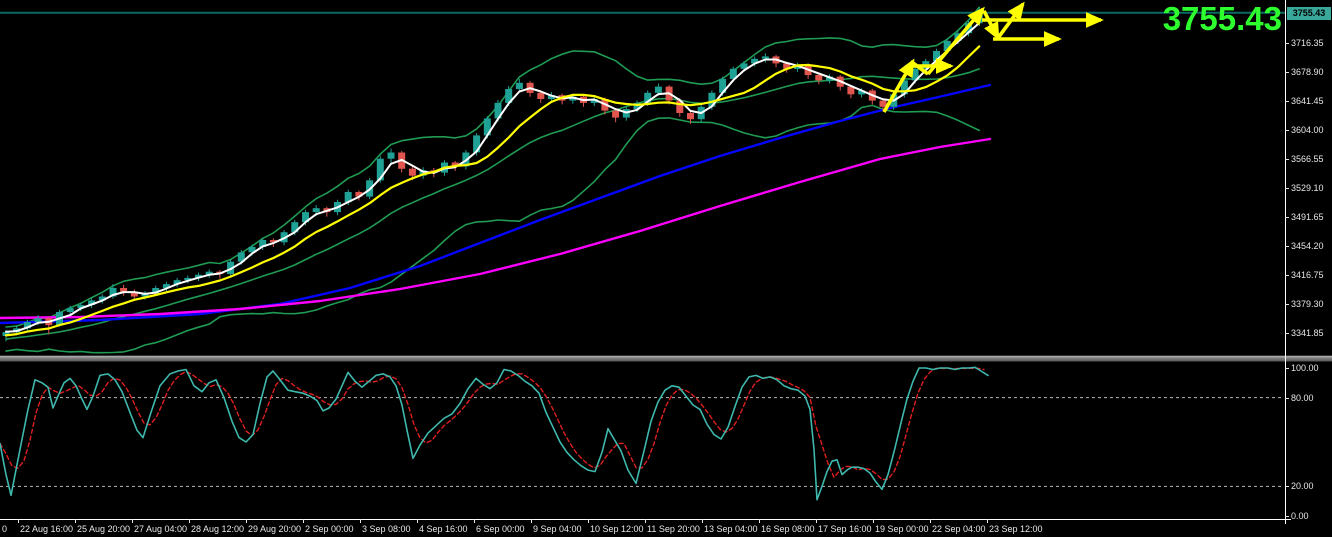 The image size is (1332, 537). I want to click on price-axis-label: 3716.35, so click(1307, 43).